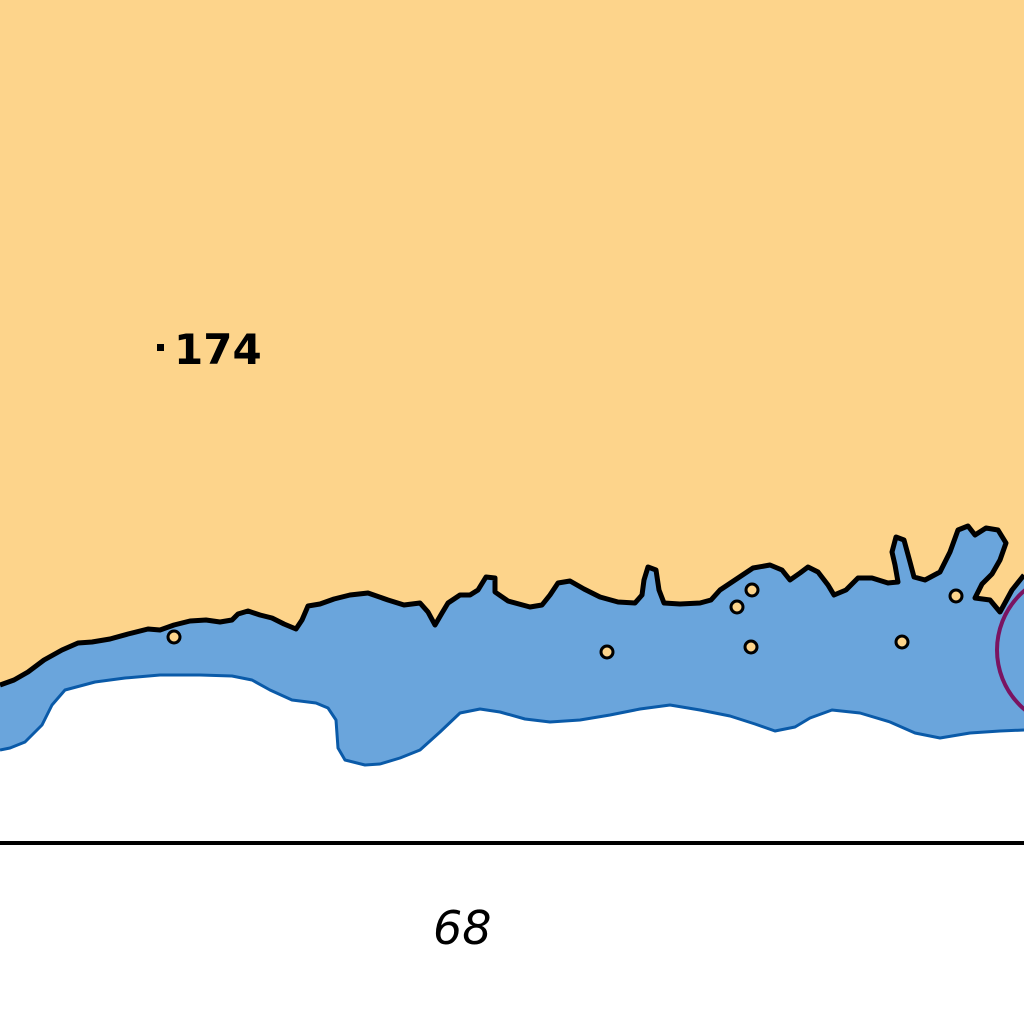 The height and width of the screenshot is (1024, 1024). I want to click on depth-label: 68, so click(462, 928).